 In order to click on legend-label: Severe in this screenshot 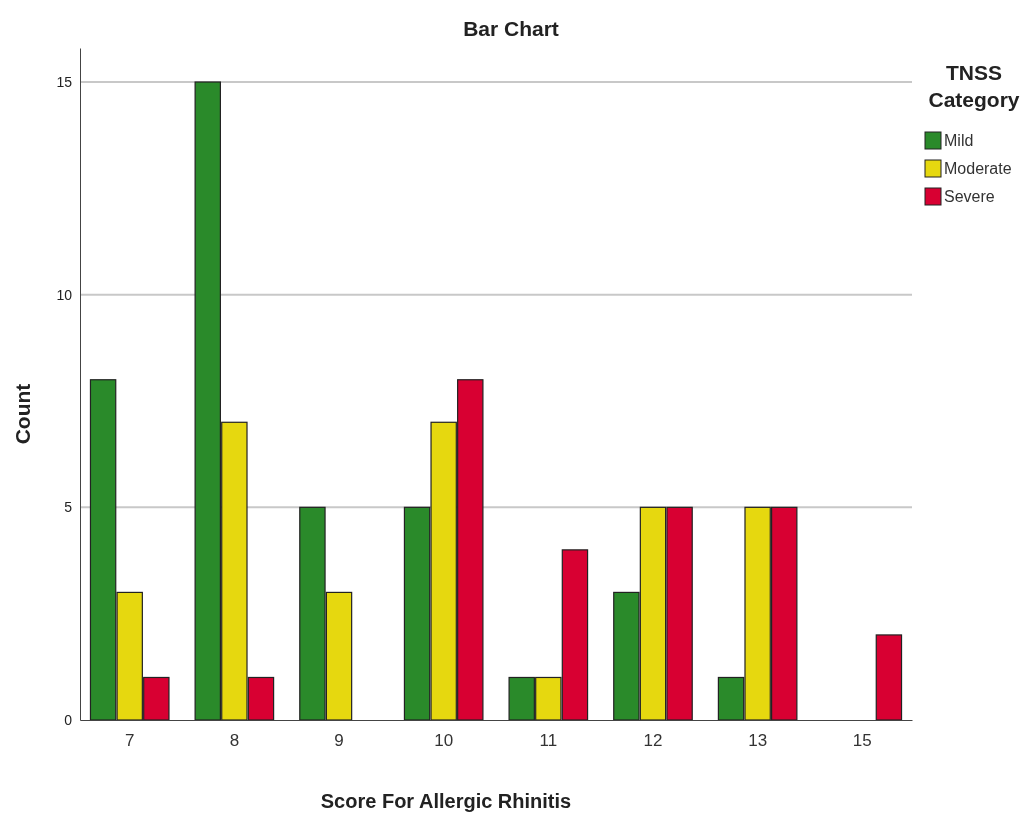, I will do `click(969, 196)`.